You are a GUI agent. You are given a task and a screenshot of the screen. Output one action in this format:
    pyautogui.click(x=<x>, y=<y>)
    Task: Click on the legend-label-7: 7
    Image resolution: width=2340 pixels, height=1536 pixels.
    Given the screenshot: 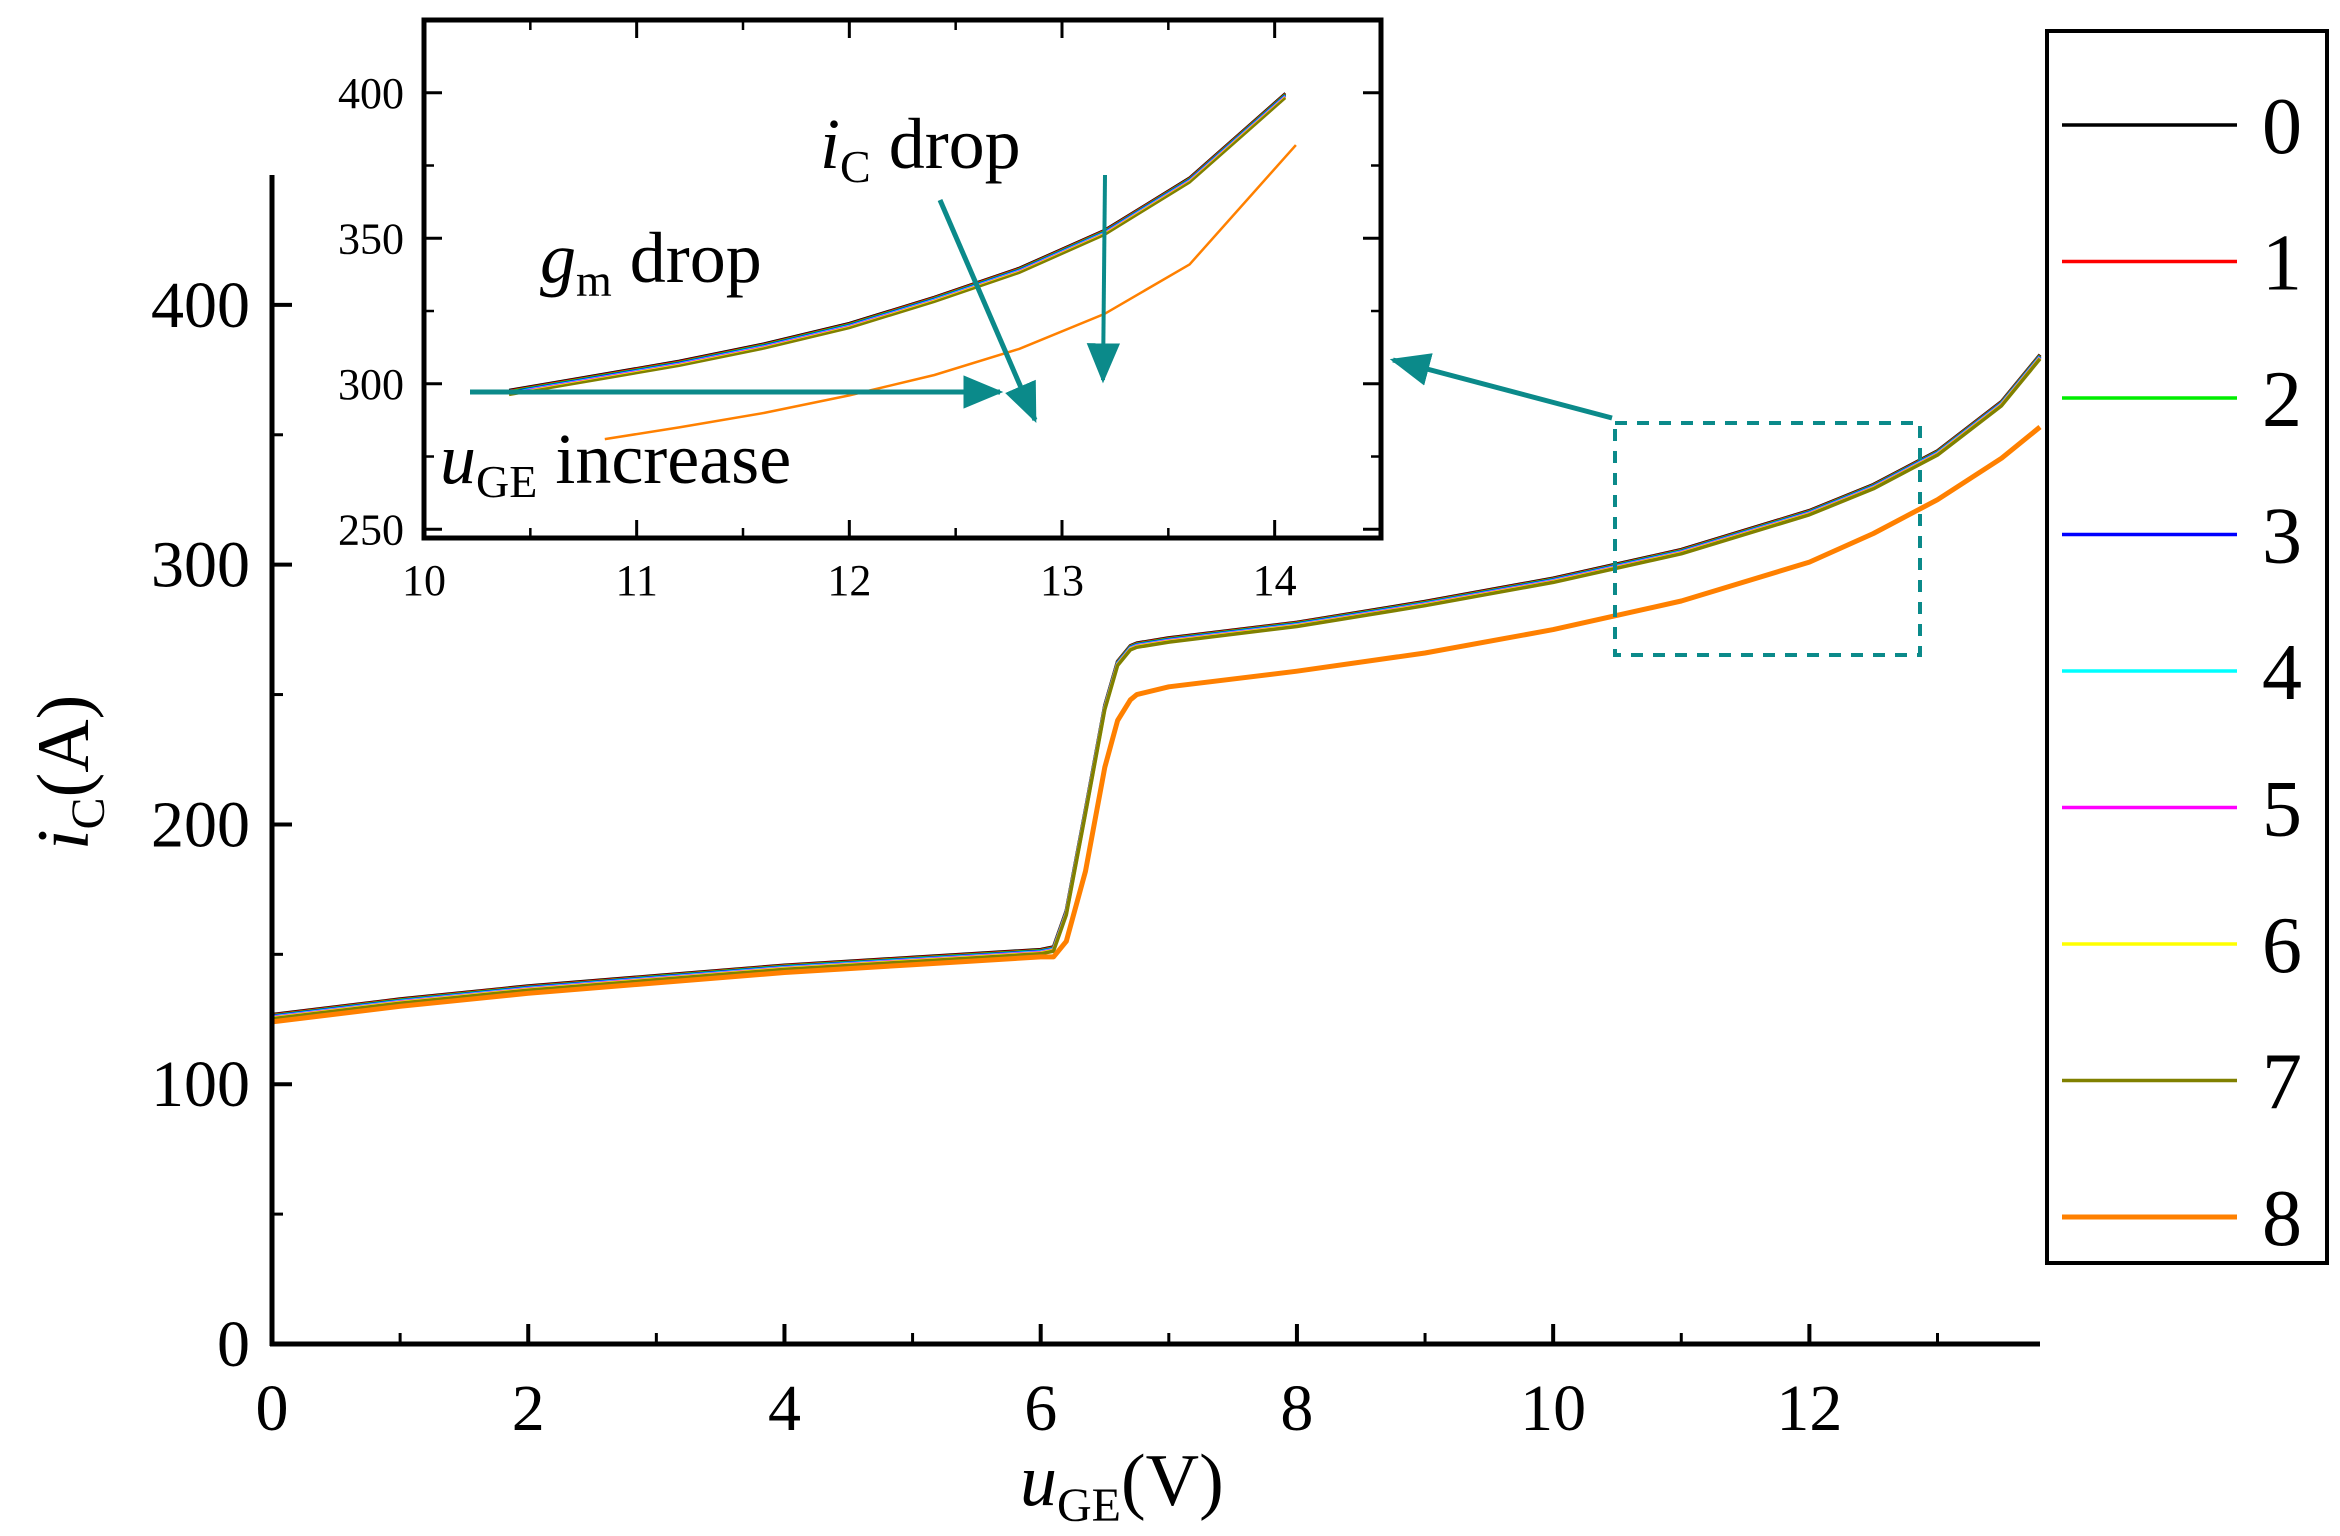 What is the action you would take?
    pyautogui.click(x=2282, y=1083)
    